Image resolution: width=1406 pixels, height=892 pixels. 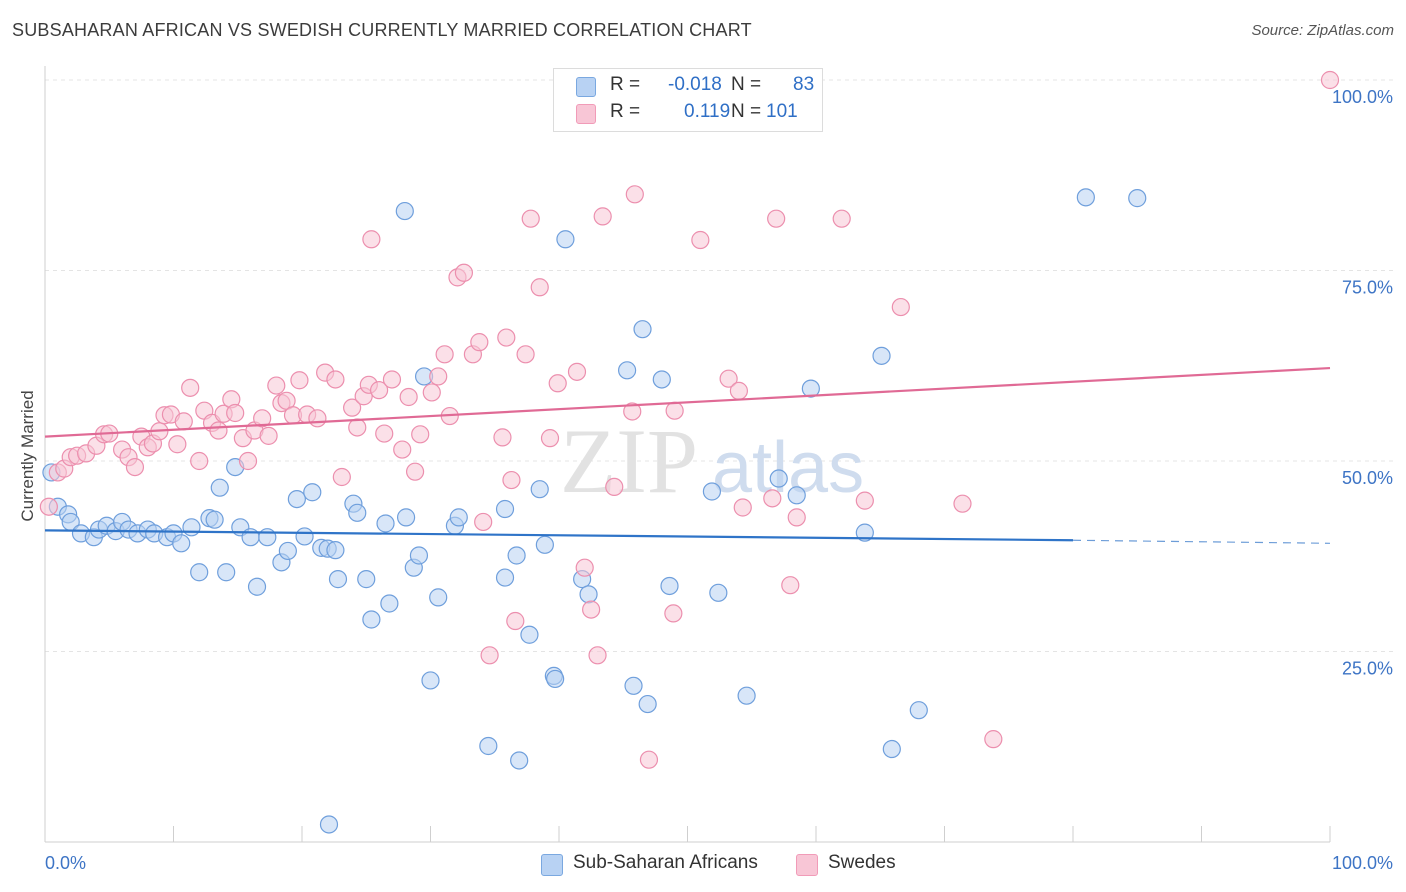 What do you see at coordinates (687, 402) in the screenshot?
I see `trend-line-swedes` at bounding box center [687, 402].